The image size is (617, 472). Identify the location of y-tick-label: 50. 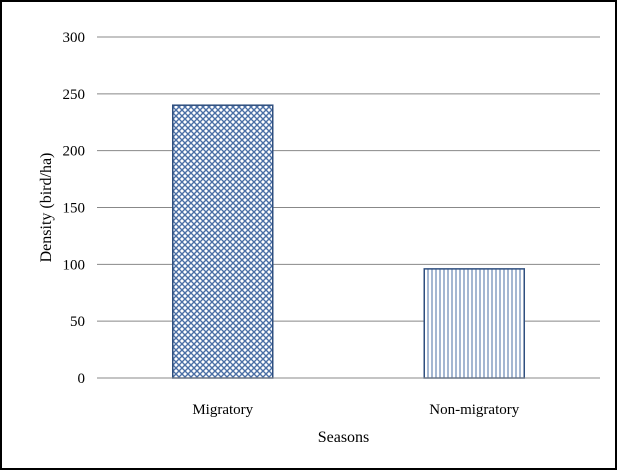
(77, 322).